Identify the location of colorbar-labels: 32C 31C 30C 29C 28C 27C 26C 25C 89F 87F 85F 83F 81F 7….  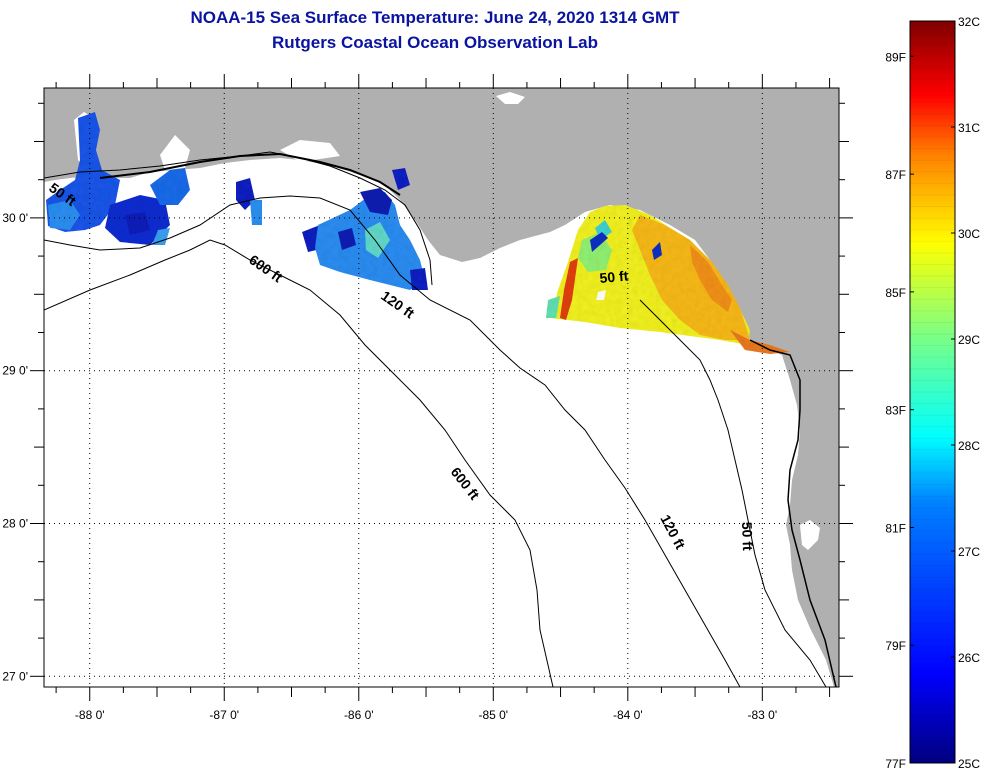
(932, 392).